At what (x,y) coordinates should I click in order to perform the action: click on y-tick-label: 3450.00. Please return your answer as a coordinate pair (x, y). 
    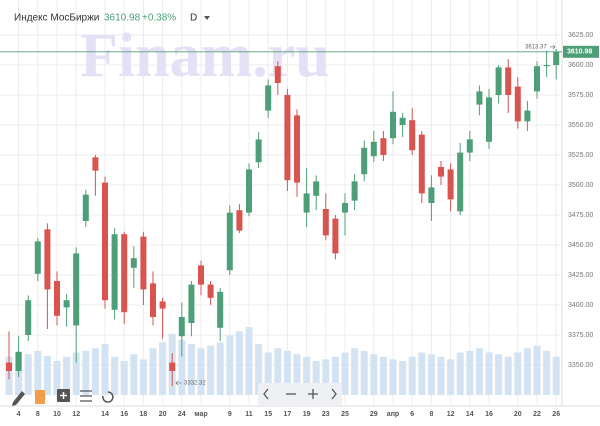
    Looking at the image, I should click on (580, 245).